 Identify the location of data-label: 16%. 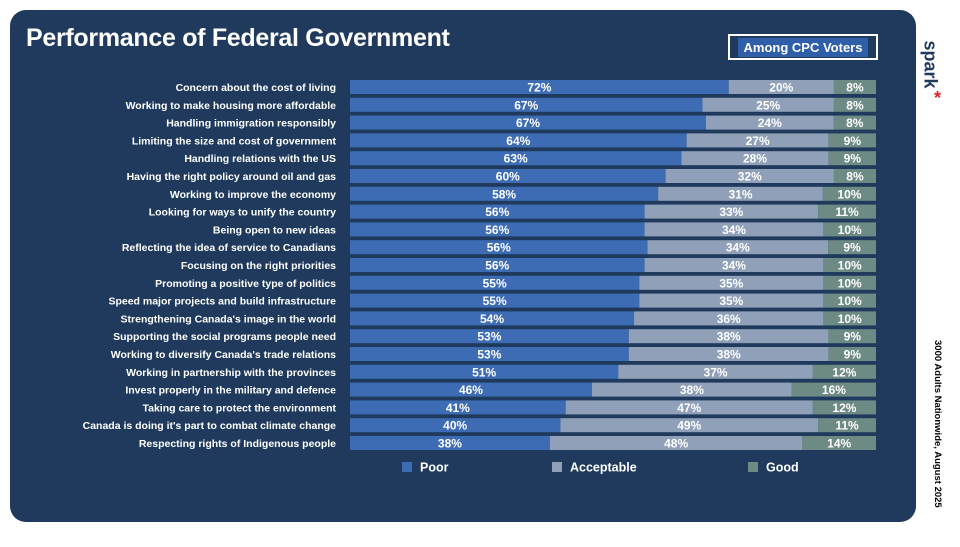
(834, 390).